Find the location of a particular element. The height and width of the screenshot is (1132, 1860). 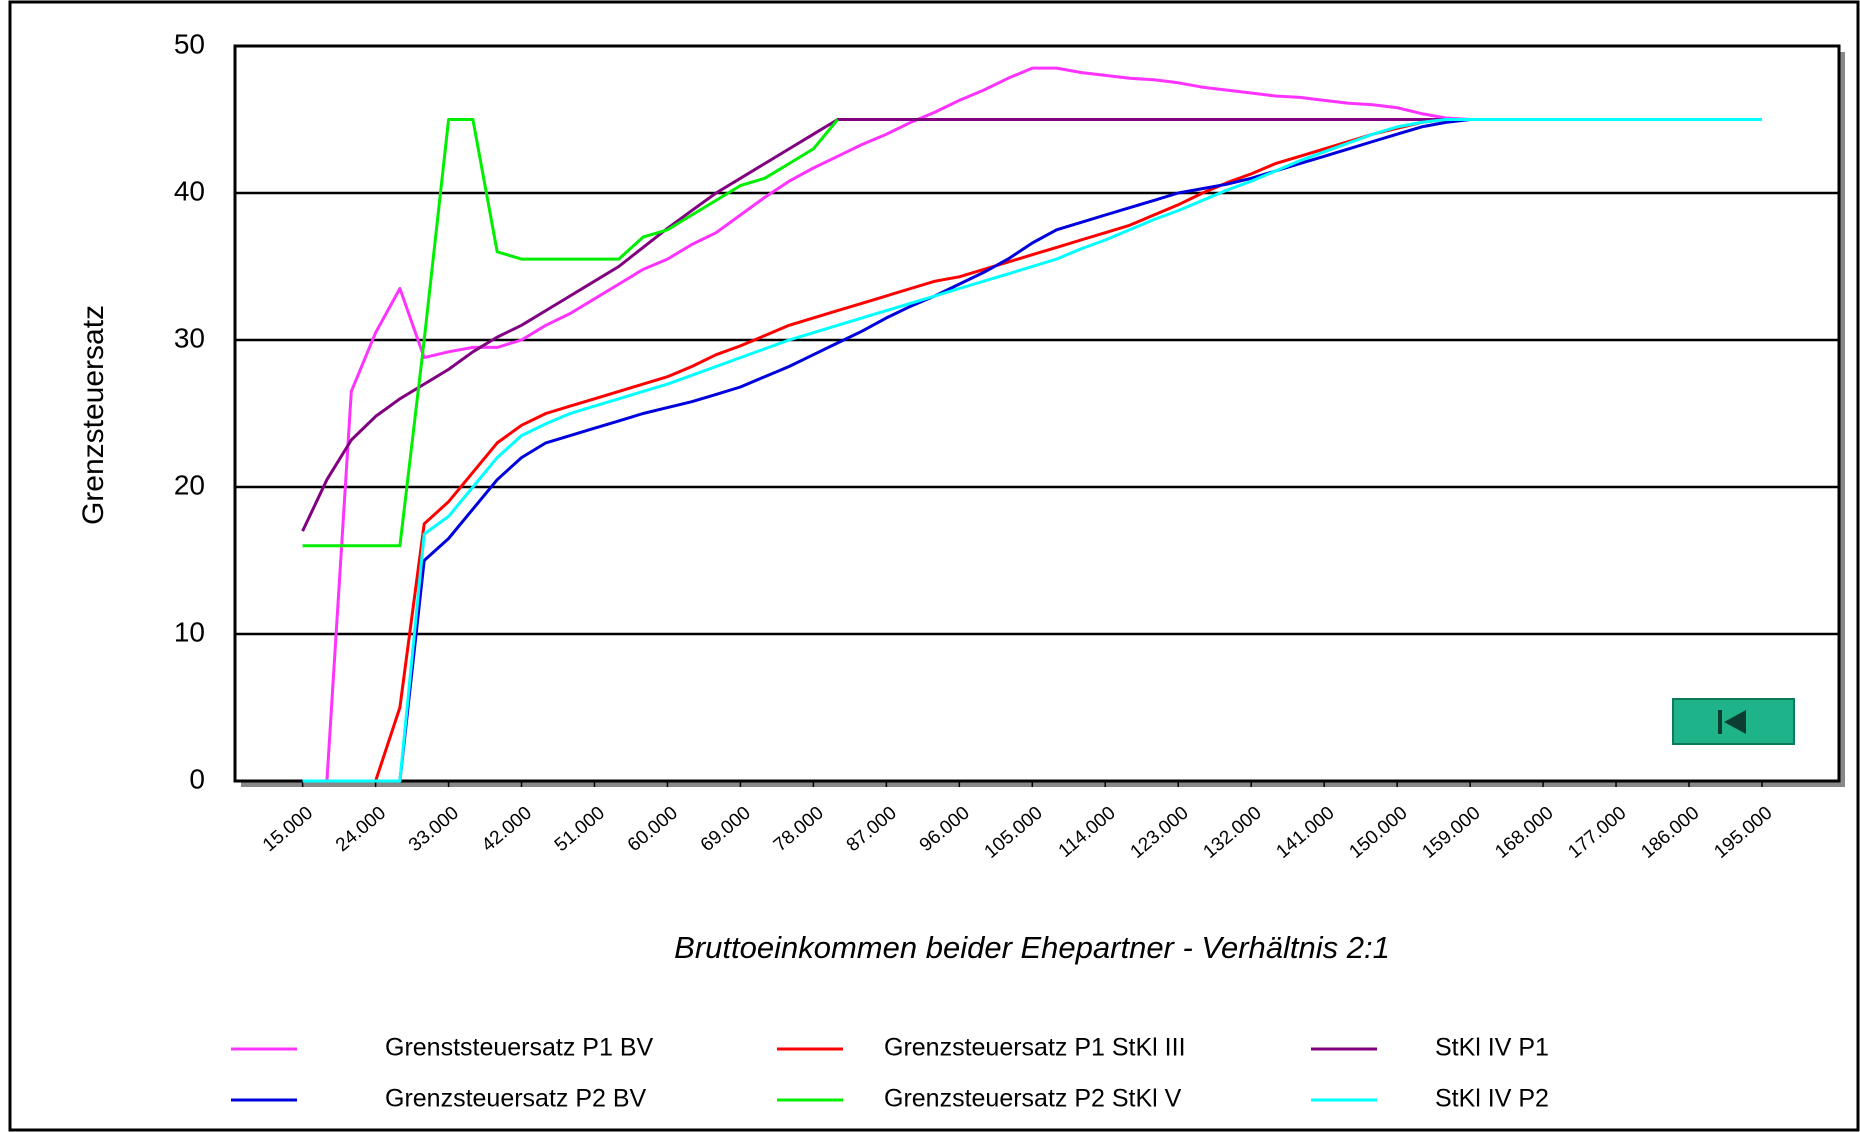

x-tick-label: 150.000 is located at coordinates (1378, 833).